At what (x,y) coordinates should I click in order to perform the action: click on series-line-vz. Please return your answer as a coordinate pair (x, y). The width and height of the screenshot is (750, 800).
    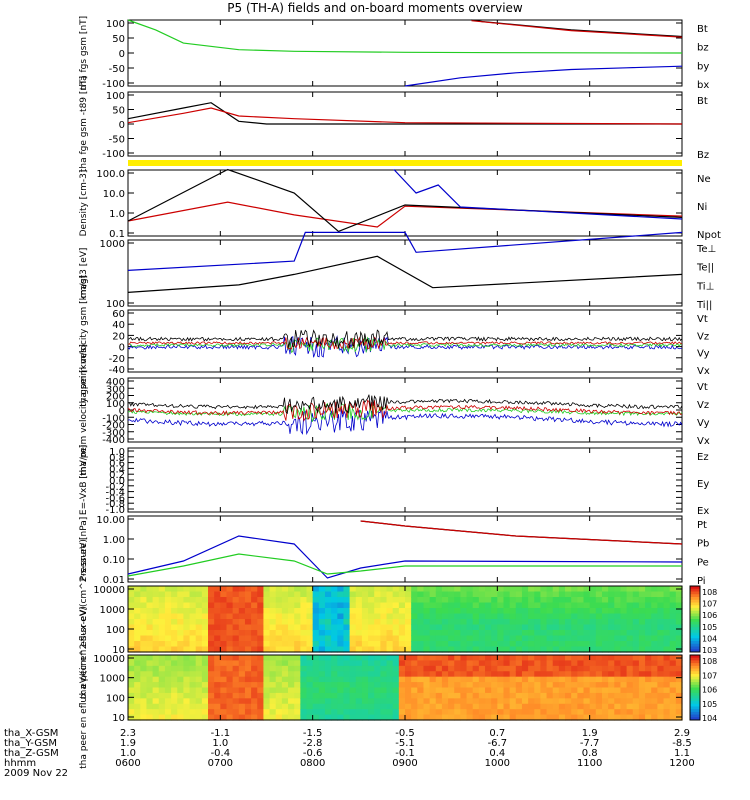
    Looking at the image, I should click on (405, 410).